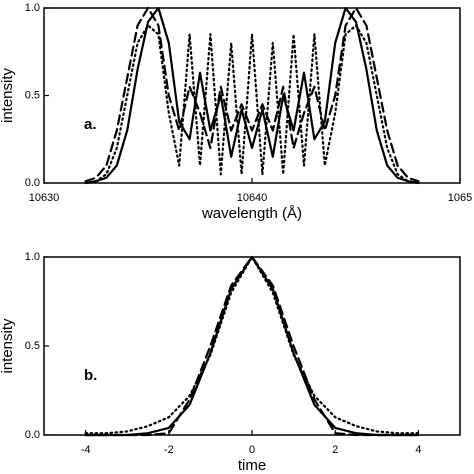  What do you see at coordinates (90, 124) in the screenshot?
I see `panel-label: a.` at bounding box center [90, 124].